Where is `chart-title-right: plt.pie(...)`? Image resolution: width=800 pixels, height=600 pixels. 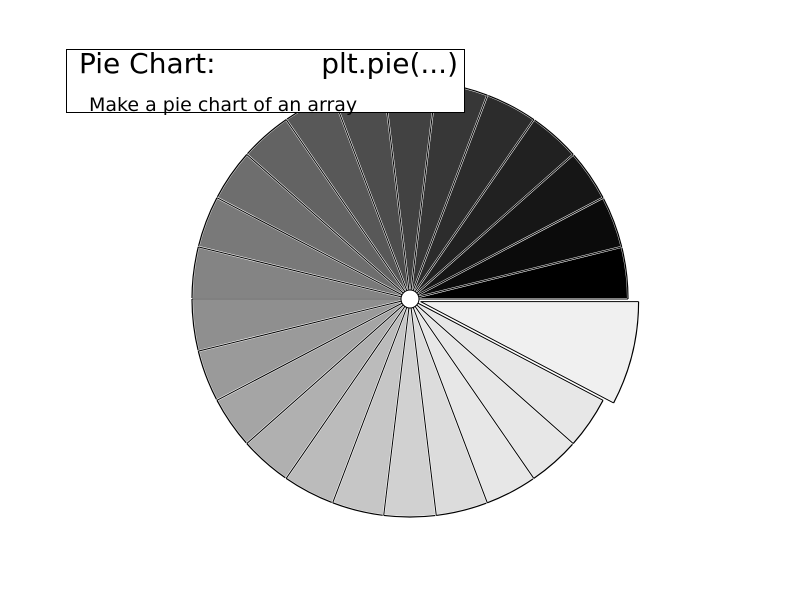 chart-title-right: plt.pie(...) is located at coordinates (389, 63).